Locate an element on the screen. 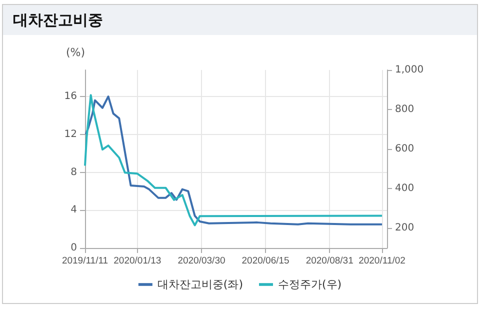 This screenshot has height=310, width=480. legend-label: 수정주가(우) is located at coordinates (310, 284).